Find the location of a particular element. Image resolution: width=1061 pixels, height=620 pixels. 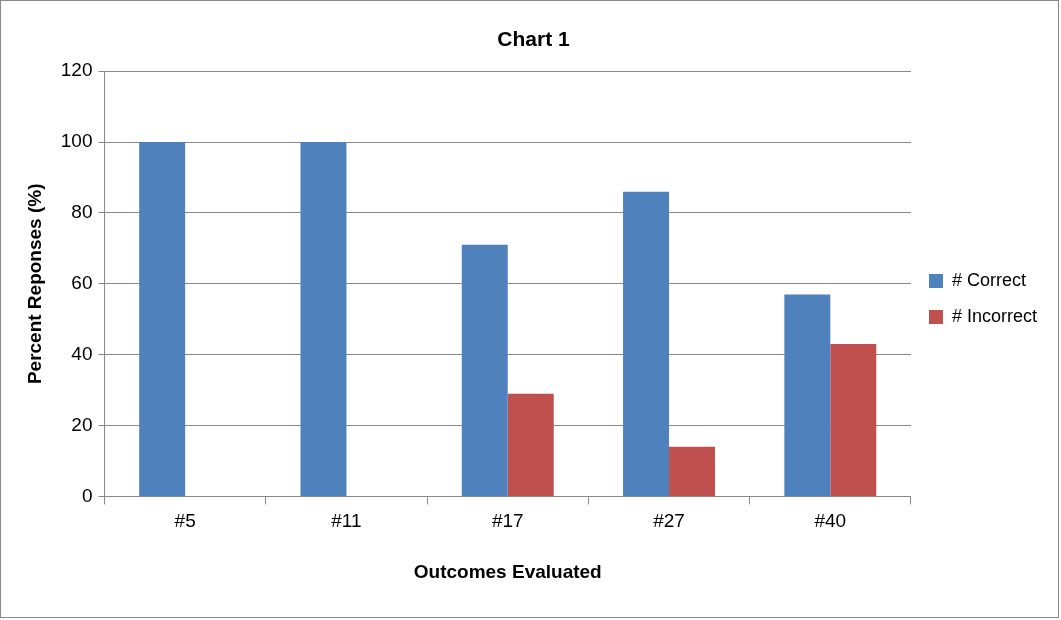

x-tick-label: #27 is located at coordinates (669, 521).